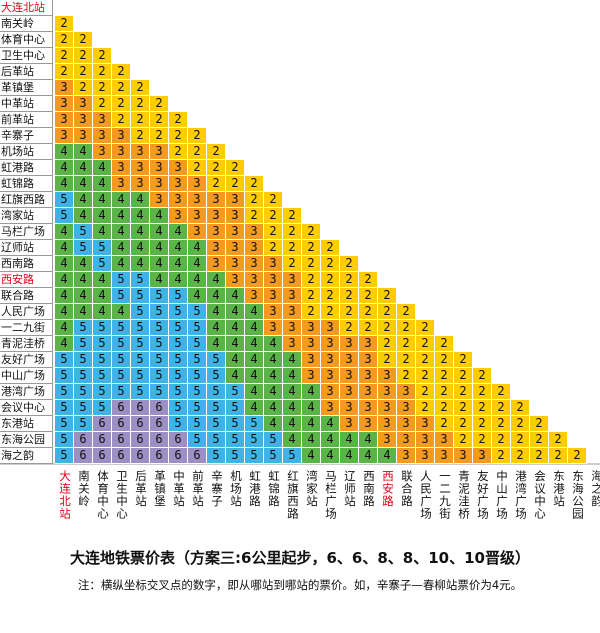  Describe the element at coordinates (26, 264) in the screenshot. I see `row-label-station: 西南路` at that location.